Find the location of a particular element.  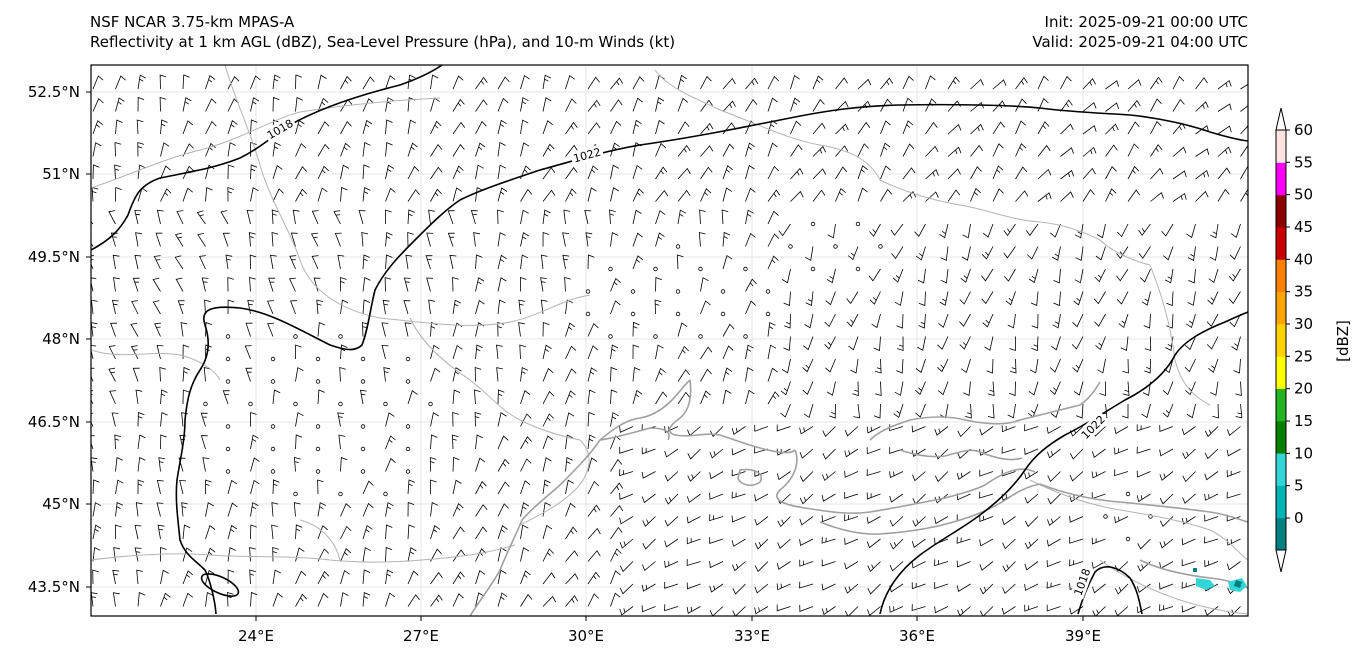

lat-tick-48: 48°N is located at coordinates (61, 339).